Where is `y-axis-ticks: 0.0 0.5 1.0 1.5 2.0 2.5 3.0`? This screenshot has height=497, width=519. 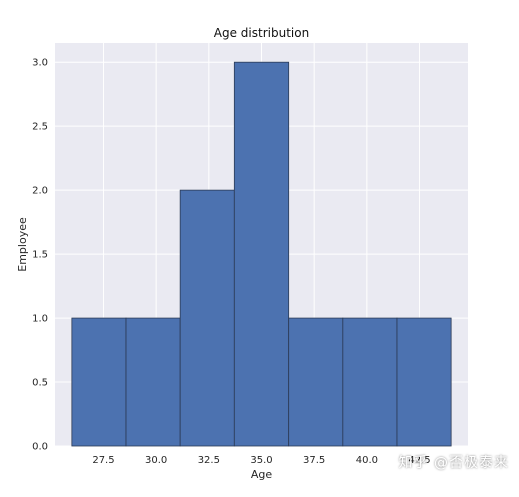 y-axis-ticks: 0.0 0.5 1.0 1.5 2.0 2.5 3.0 is located at coordinates (40, 255).